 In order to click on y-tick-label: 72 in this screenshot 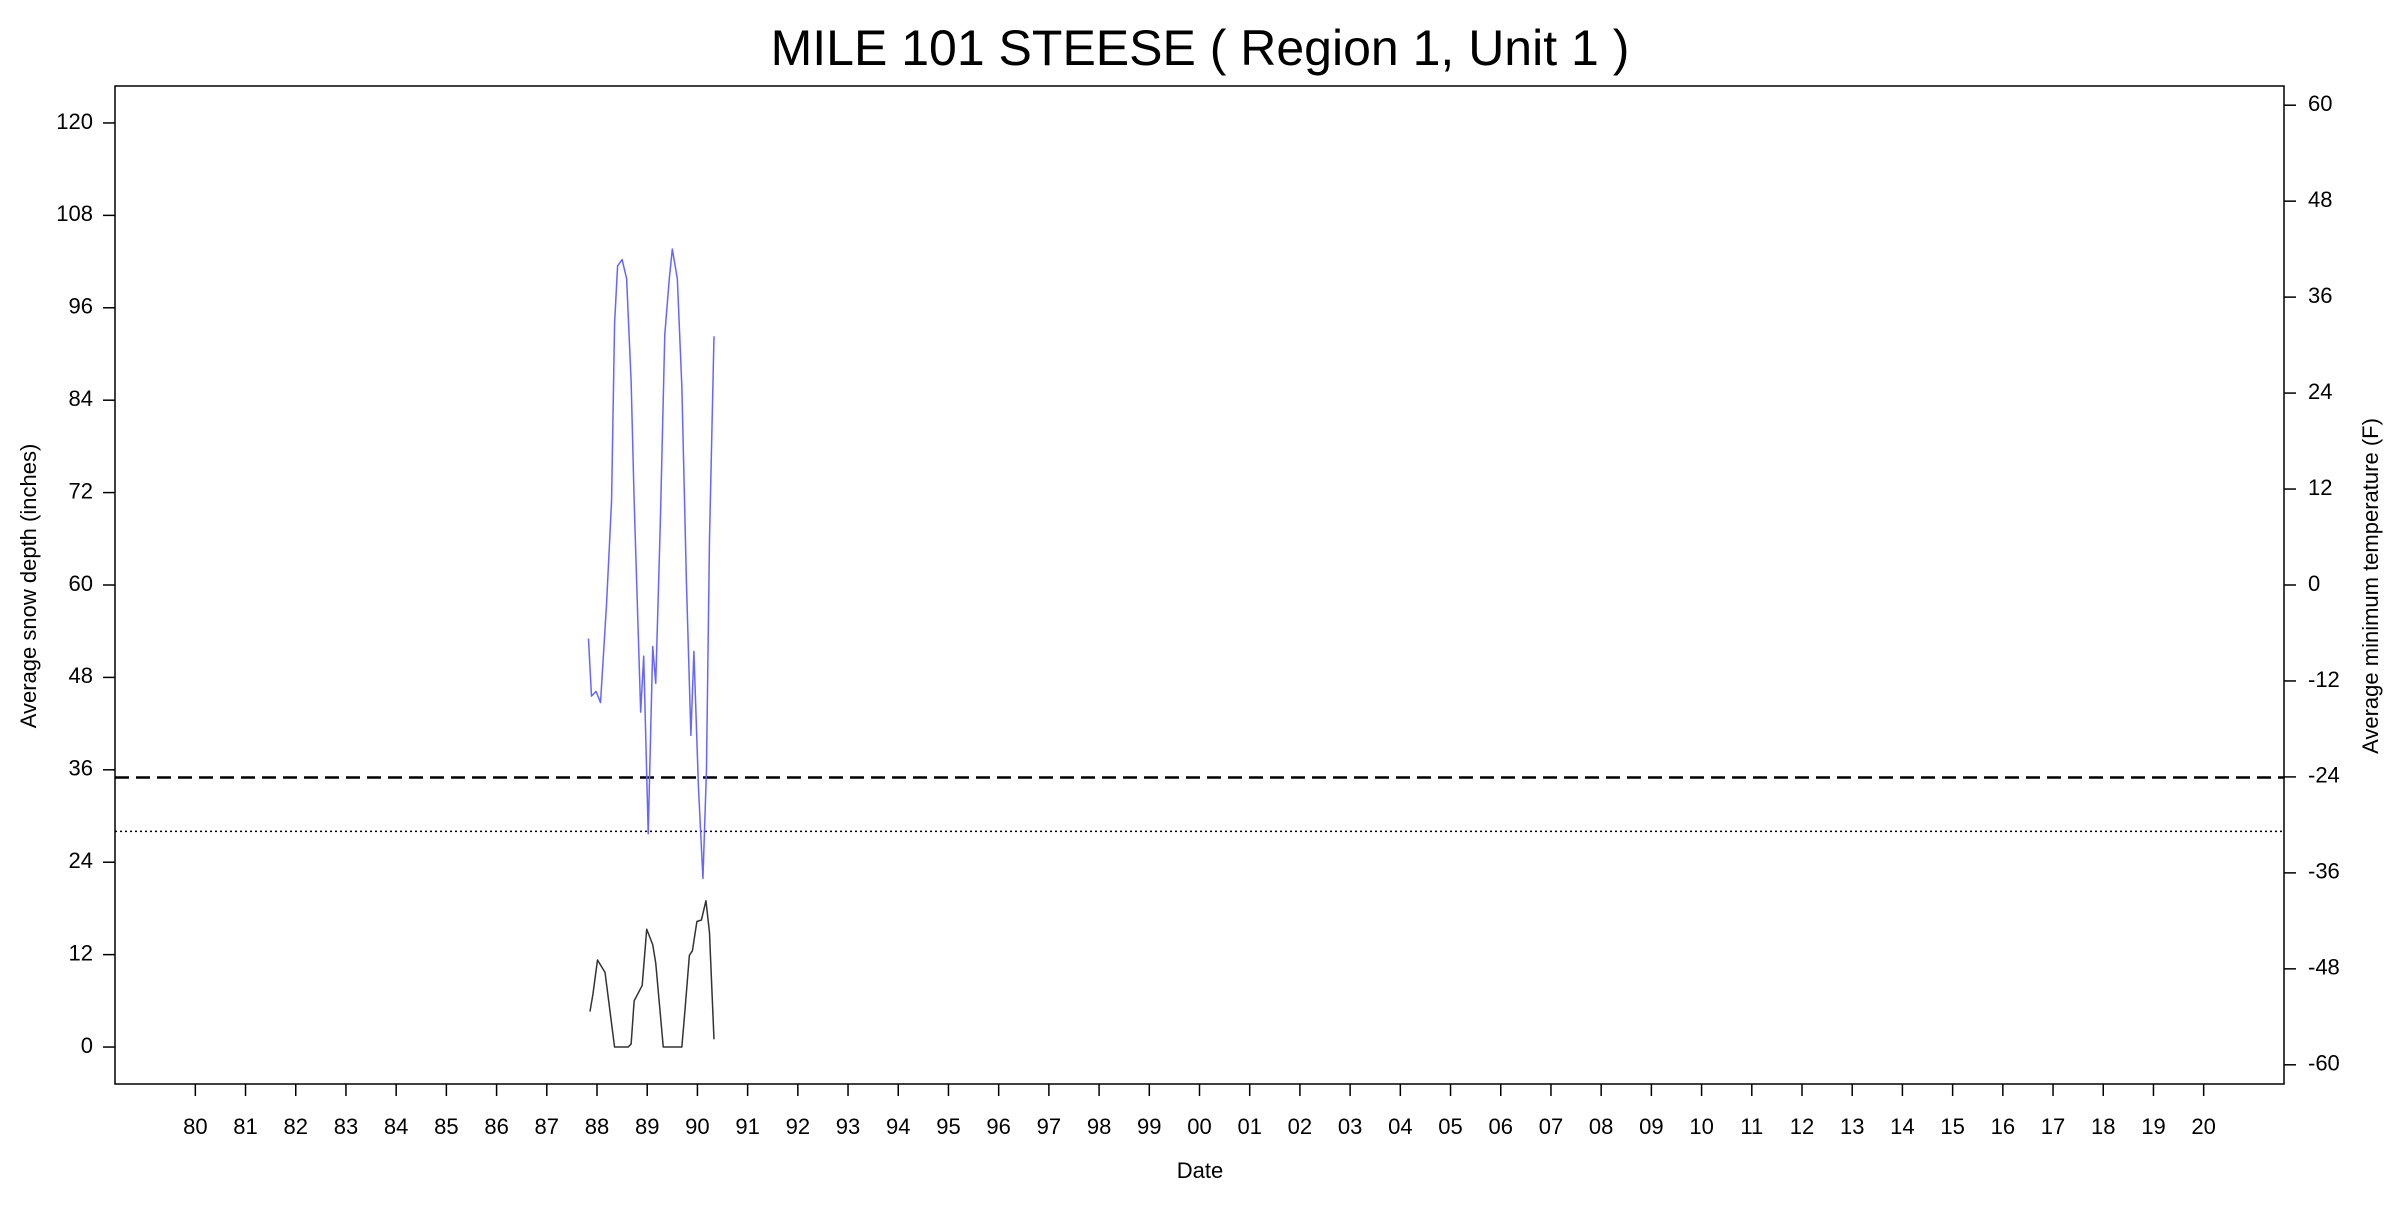, I will do `click(81, 490)`.